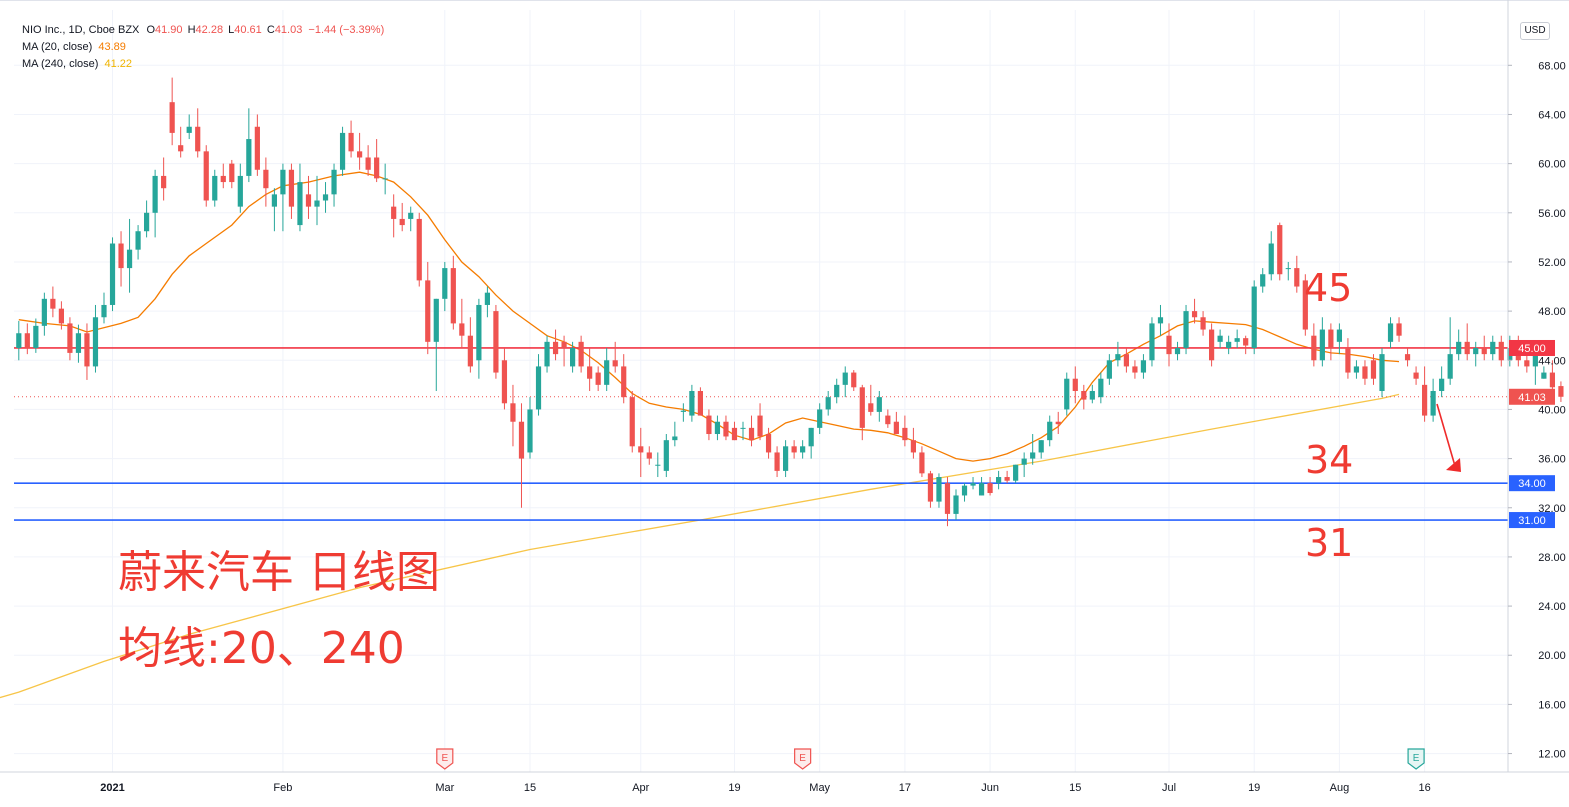 The image size is (1569, 807). Describe the element at coordinates (819, 788) in the screenshot. I see `time-tick-label: May` at that location.